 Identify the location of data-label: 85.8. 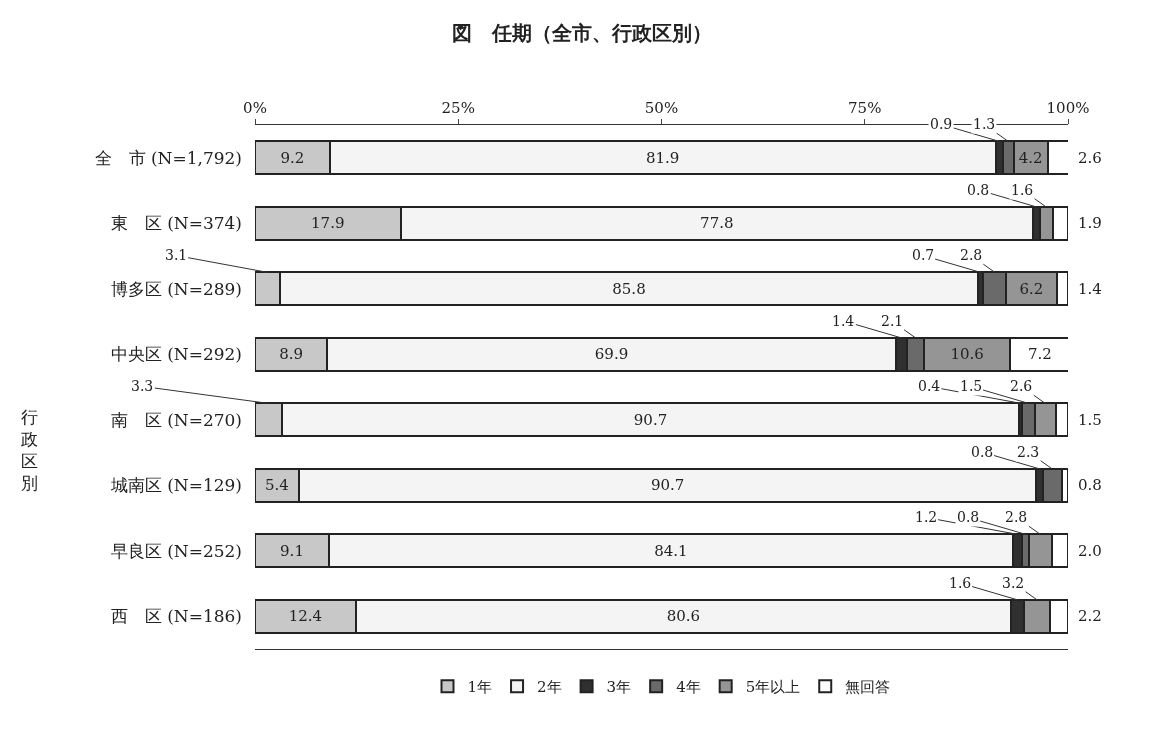
(629, 288).